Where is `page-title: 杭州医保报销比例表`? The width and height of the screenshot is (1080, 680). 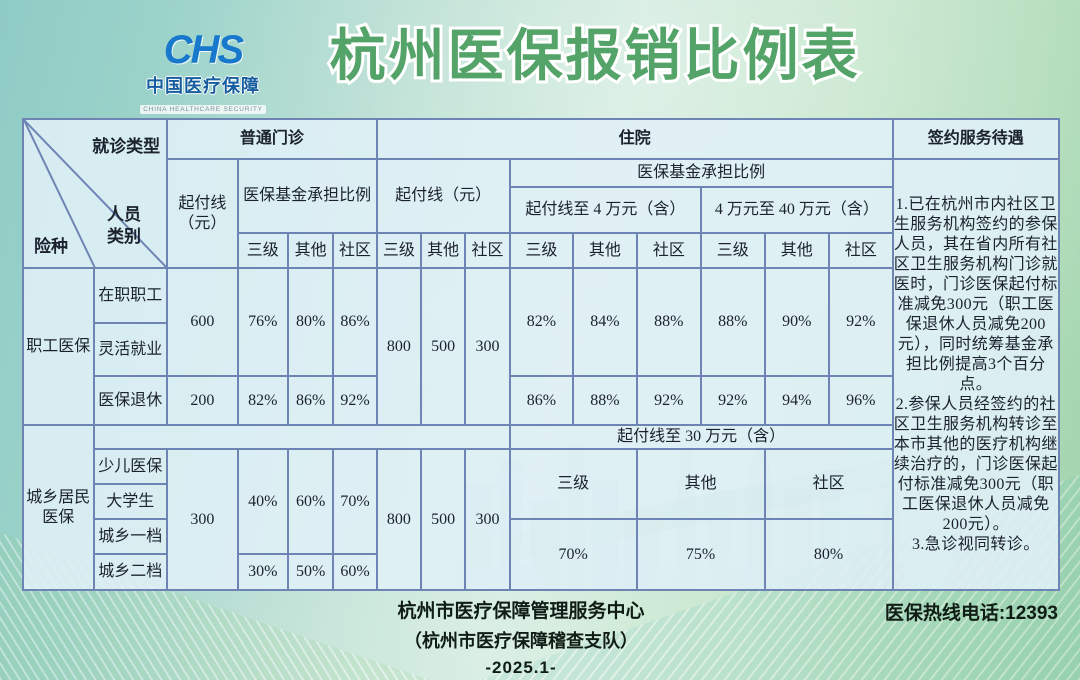 page-title: 杭州医保报销比例表 is located at coordinates (594, 55).